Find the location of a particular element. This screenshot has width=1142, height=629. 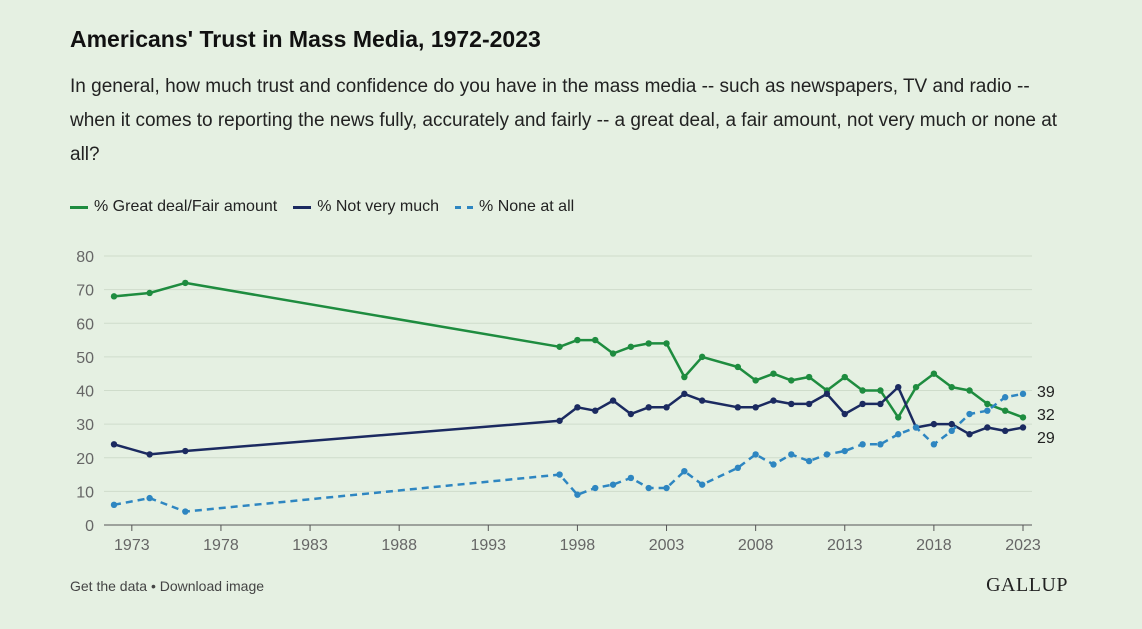

y-tick-label: 60 is located at coordinates (85, 324).